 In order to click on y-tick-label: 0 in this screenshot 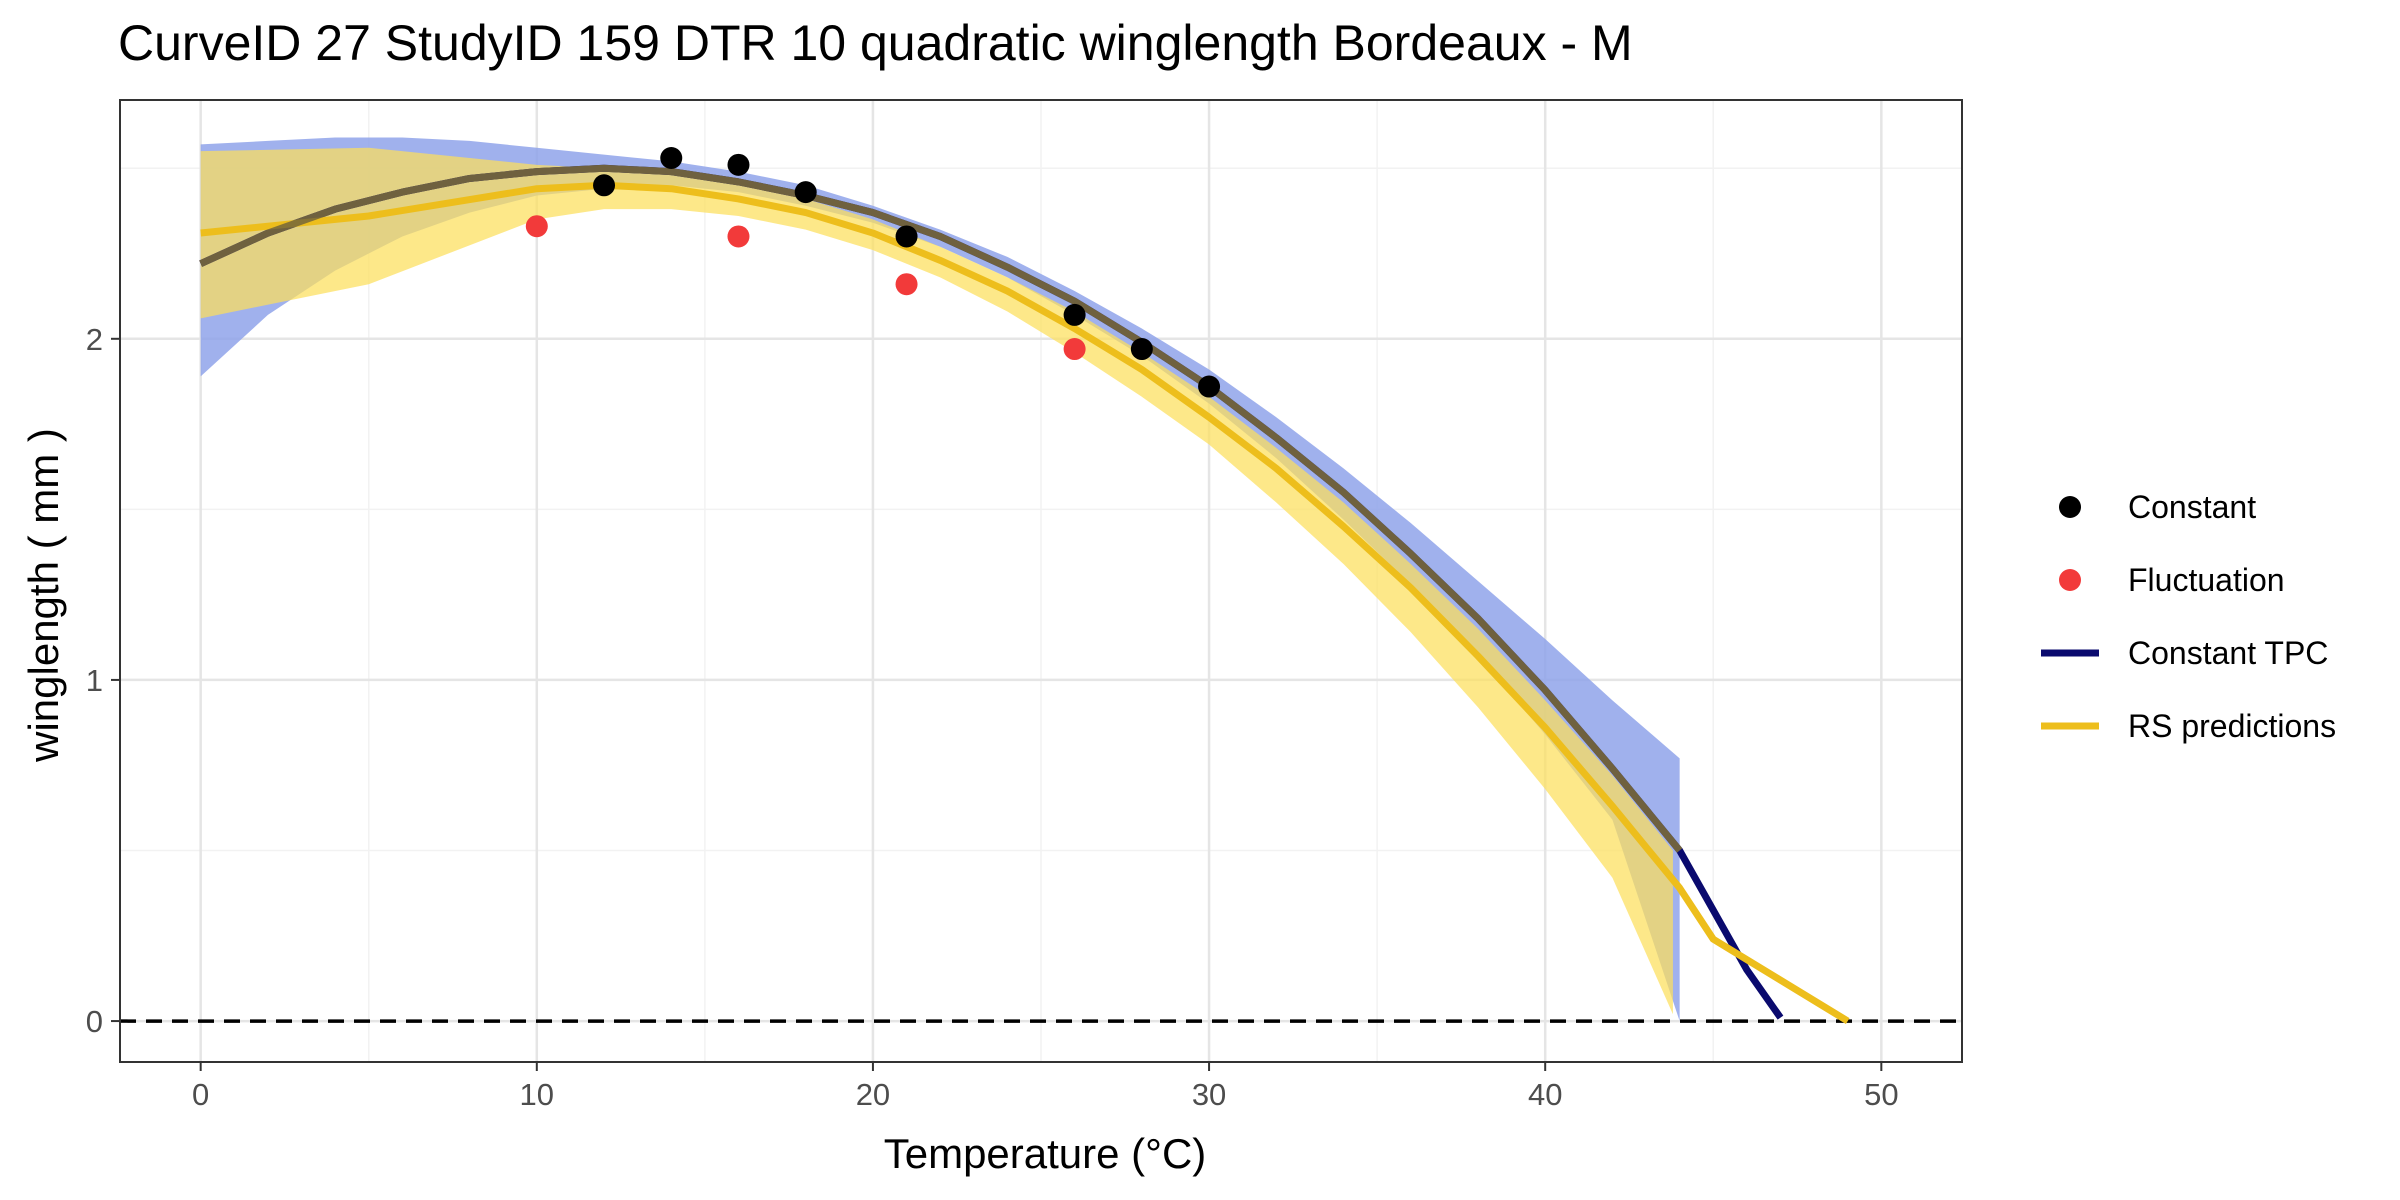, I will do `click(94, 1021)`.